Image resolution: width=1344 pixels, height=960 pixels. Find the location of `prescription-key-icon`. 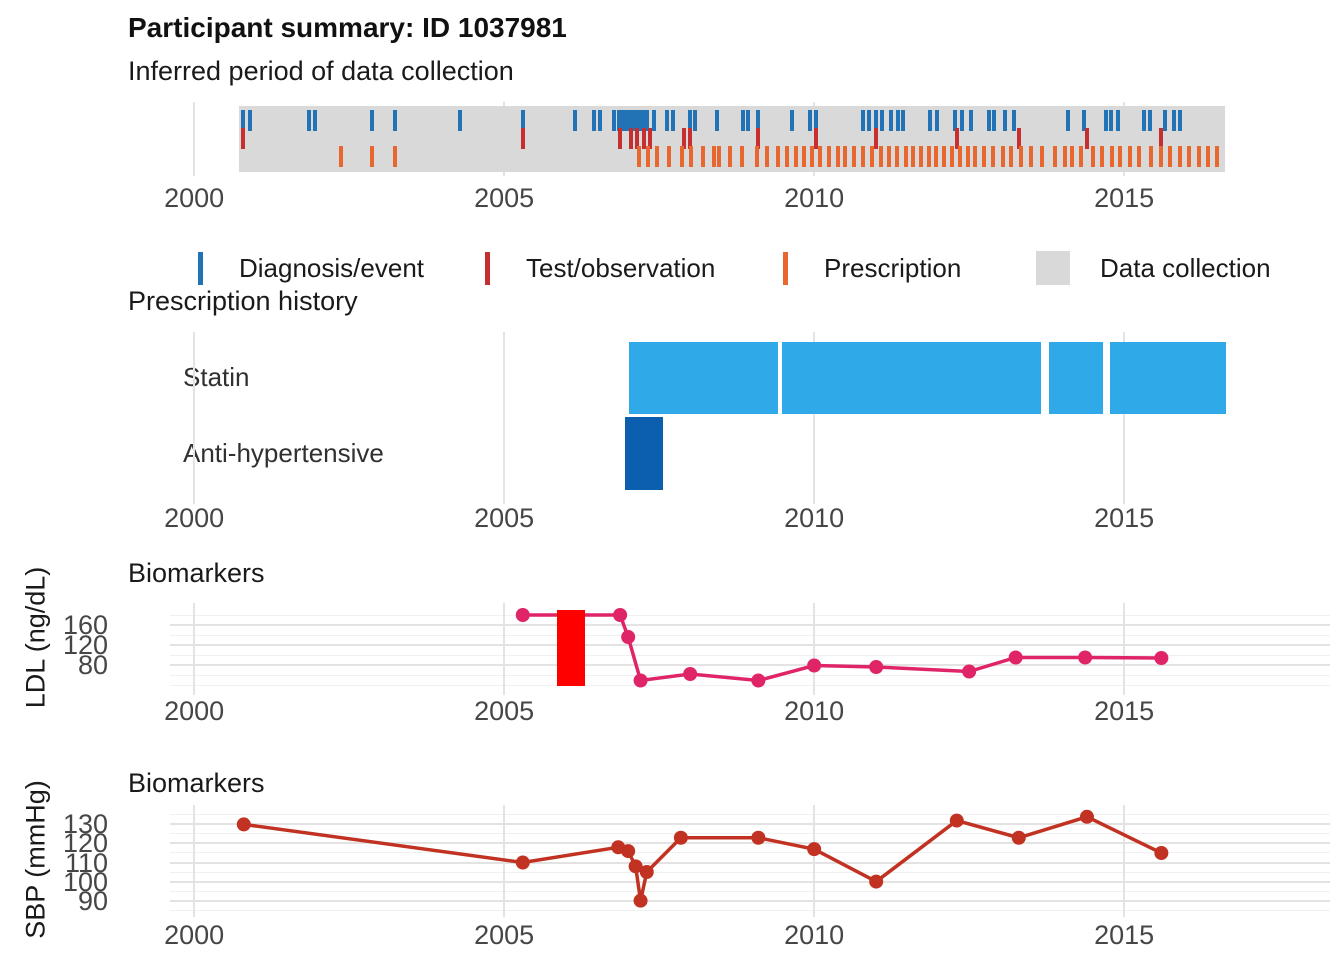

prescription-key-icon is located at coordinates (785, 268).